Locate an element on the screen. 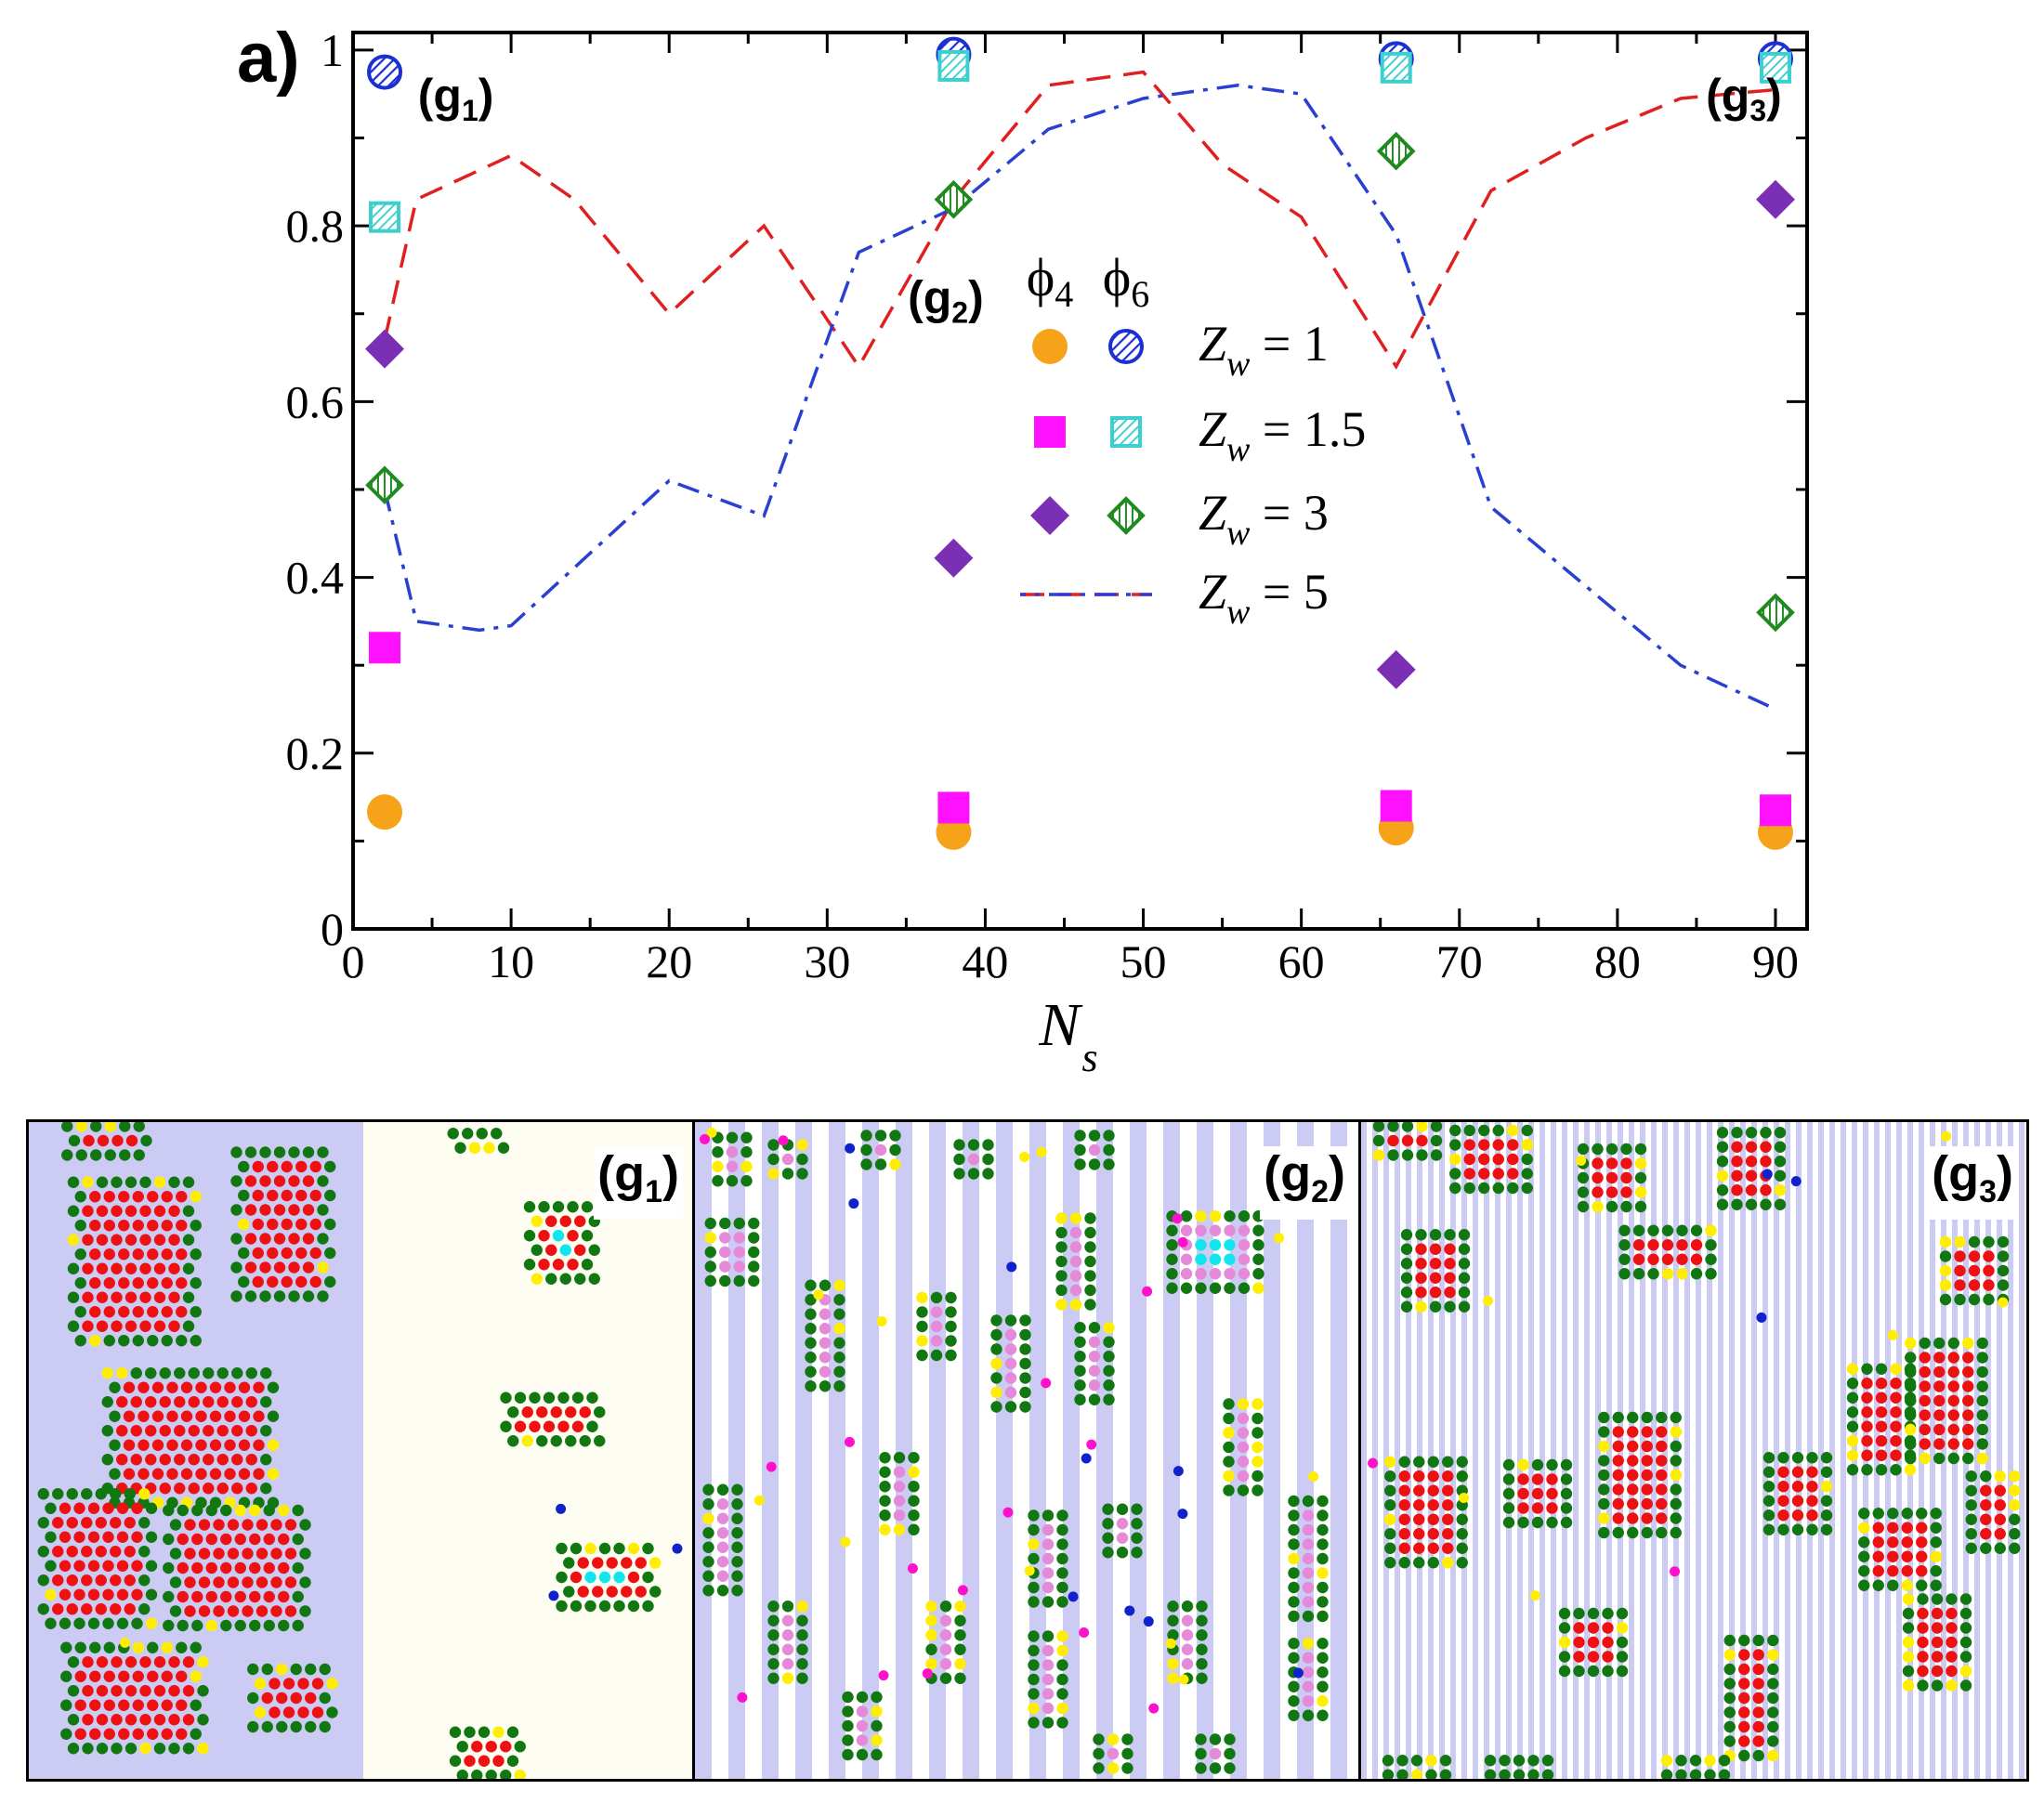 This screenshot has height=1803, width=2044. x-tick-label: 10 is located at coordinates (511, 961).